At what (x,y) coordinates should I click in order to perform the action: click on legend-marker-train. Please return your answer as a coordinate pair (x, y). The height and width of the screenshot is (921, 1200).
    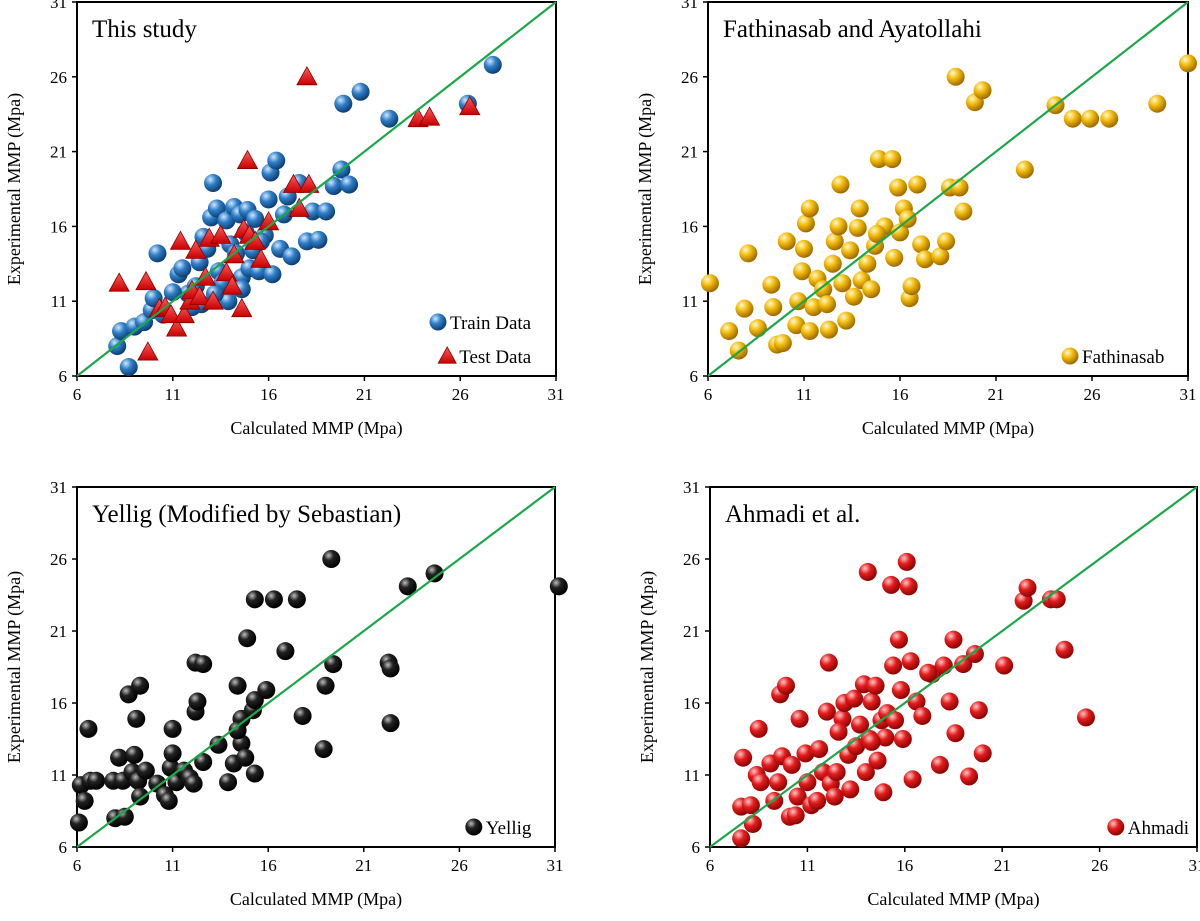
    Looking at the image, I should click on (438, 322).